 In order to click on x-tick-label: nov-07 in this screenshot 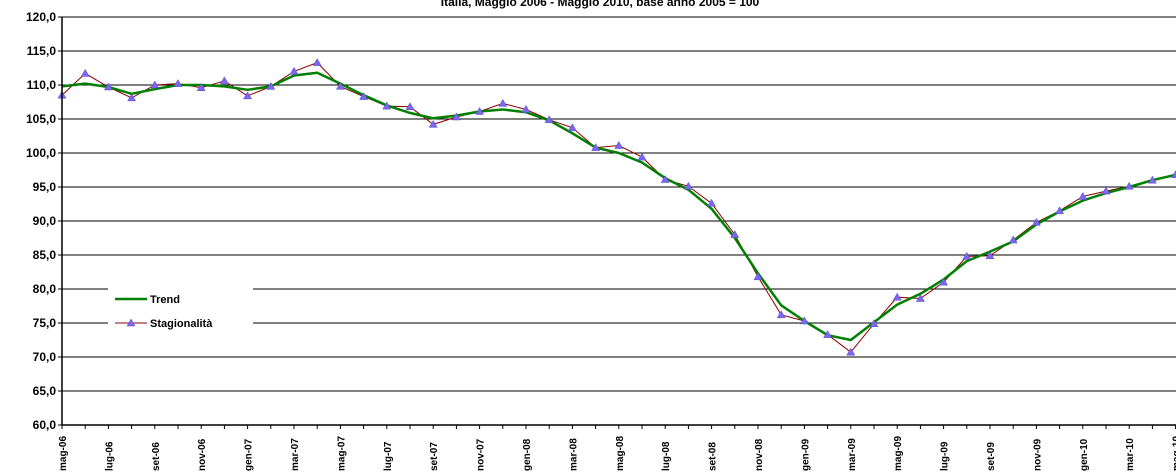, I will do `click(481, 454)`.